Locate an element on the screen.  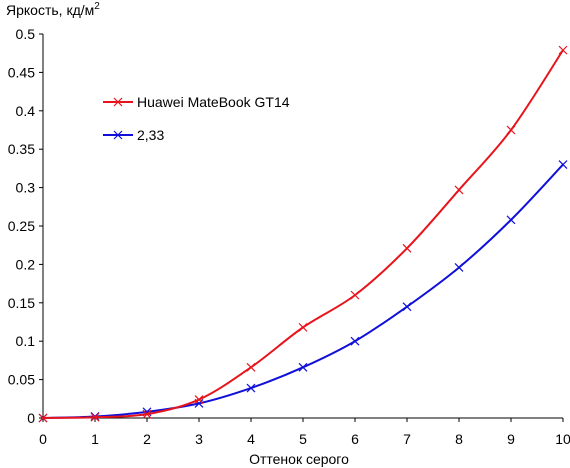
legend-entry-1: 2,33 is located at coordinates (133, 135).